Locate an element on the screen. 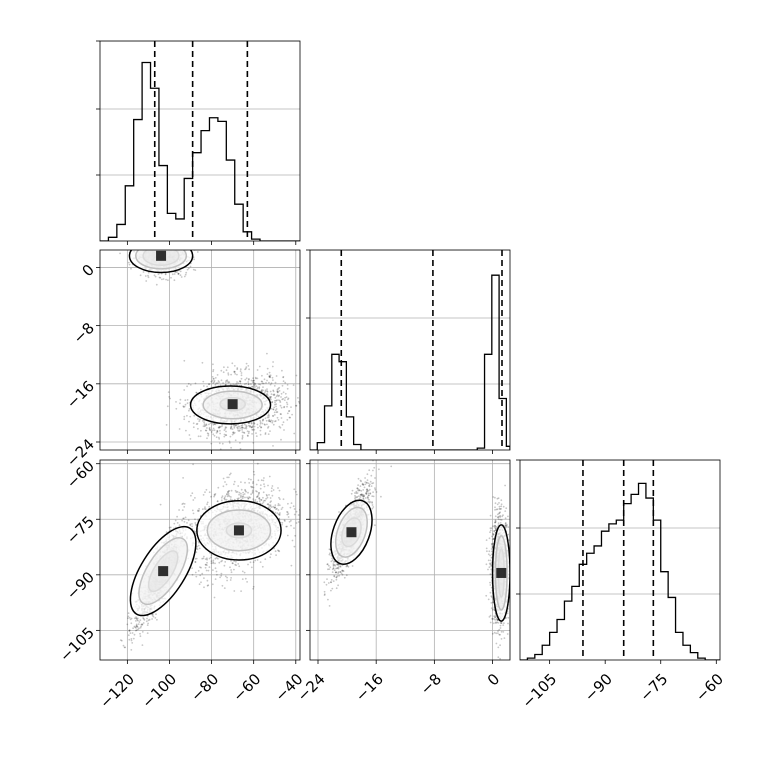 The image size is (760, 760). density-peak is located at coordinates (161, 255).